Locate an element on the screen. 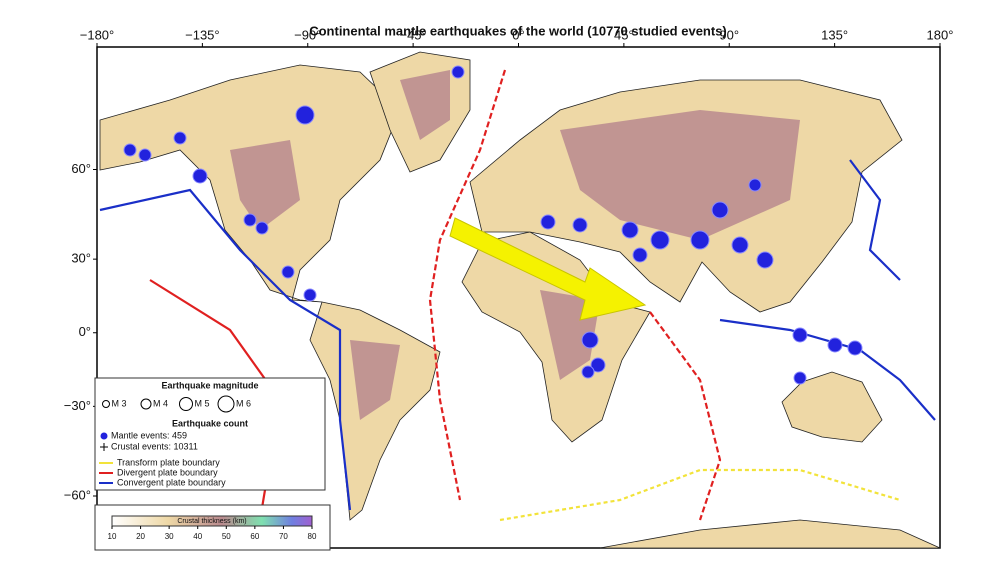 The image size is (1000, 565). x-tick-label: 90° is located at coordinates (729, 34).